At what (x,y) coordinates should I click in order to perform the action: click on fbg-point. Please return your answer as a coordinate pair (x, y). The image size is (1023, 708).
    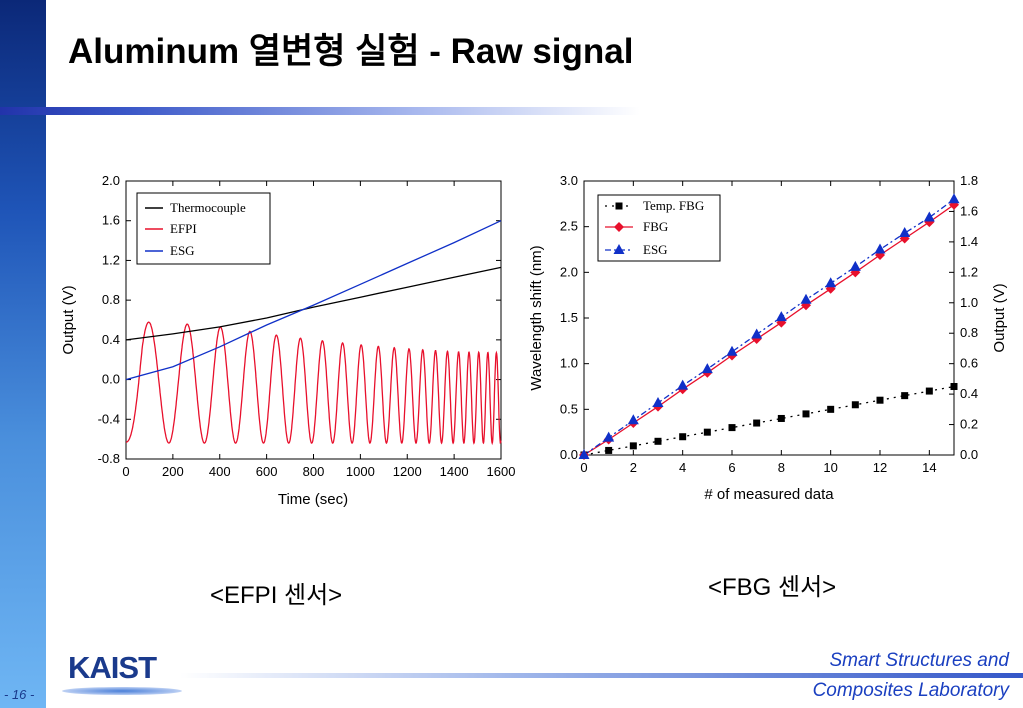
    Looking at the image, I should click on (806, 305).